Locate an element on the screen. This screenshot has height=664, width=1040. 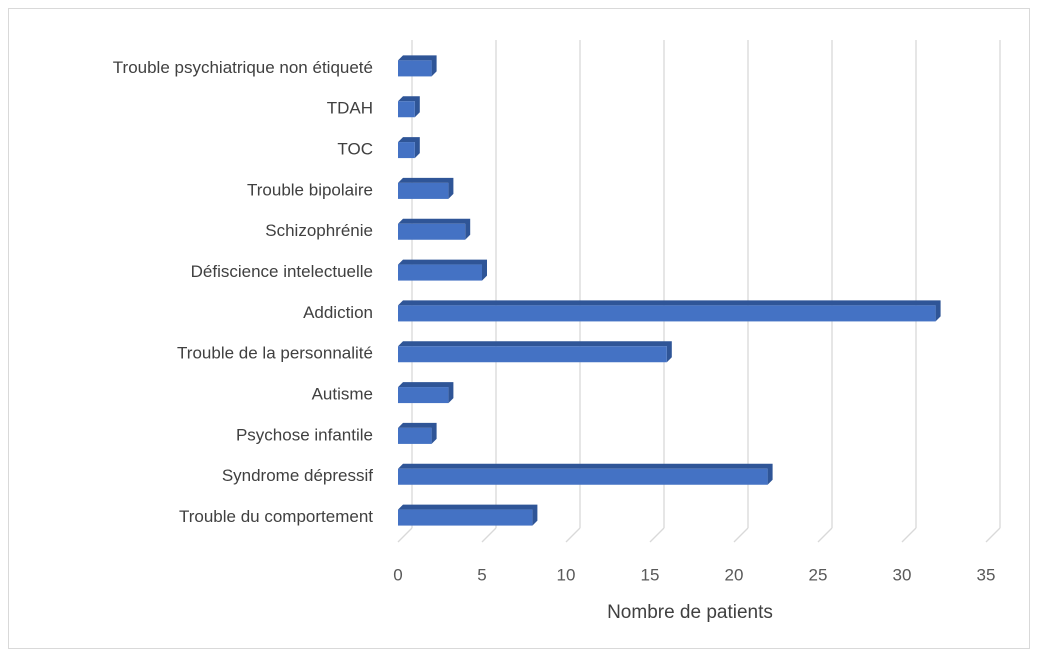
y-tick-label: Autisme is located at coordinates (342, 394).